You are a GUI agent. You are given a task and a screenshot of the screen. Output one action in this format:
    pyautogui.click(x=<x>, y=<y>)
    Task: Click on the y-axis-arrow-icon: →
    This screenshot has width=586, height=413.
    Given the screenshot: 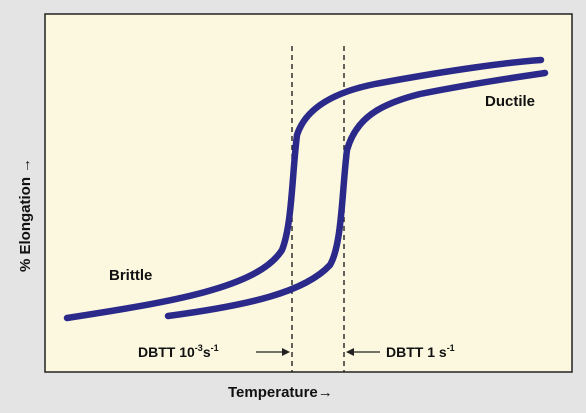 What is the action you would take?
    pyautogui.click(x=25, y=165)
    